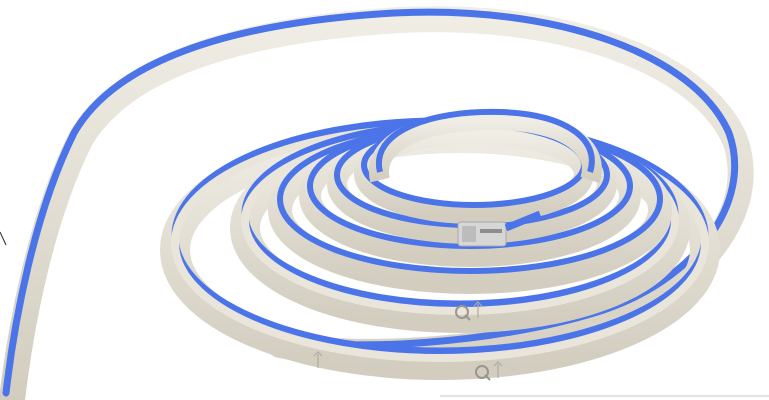  I want to click on edge-fragment, so click(3, 238).